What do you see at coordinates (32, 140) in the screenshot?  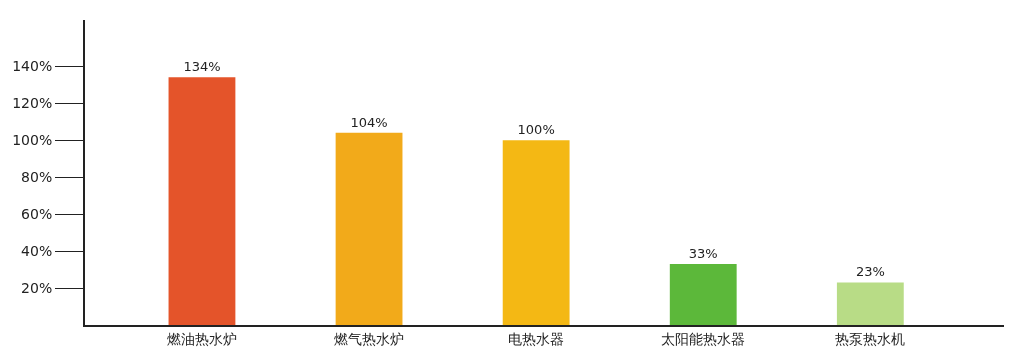 I see `y-tick-label: 100%` at bounding box center [32, 140].